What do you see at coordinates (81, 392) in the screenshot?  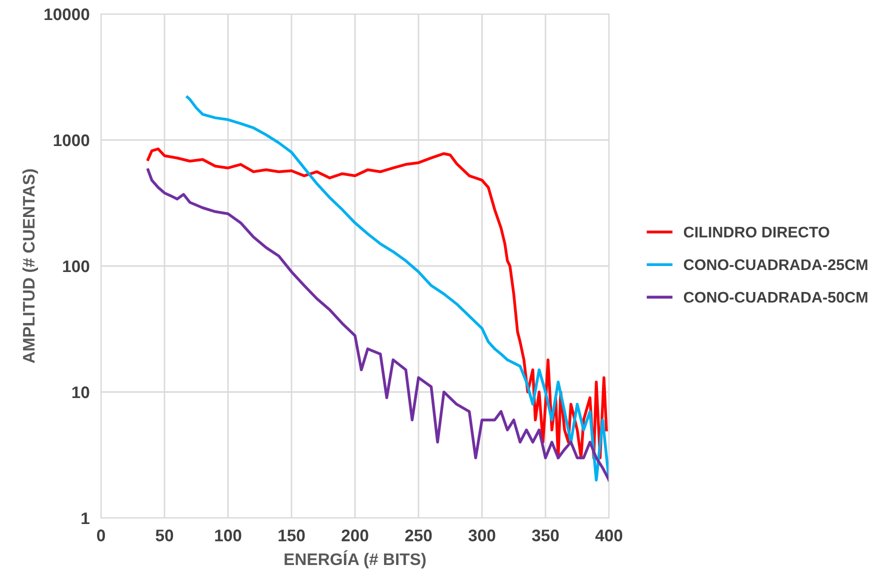 I see `y-tick-label: 10` at bounding box center [81, 392].